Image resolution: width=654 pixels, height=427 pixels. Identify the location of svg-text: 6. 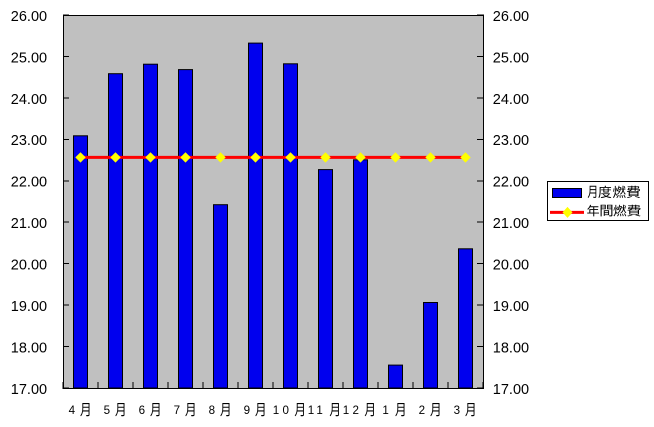
(142, 410).